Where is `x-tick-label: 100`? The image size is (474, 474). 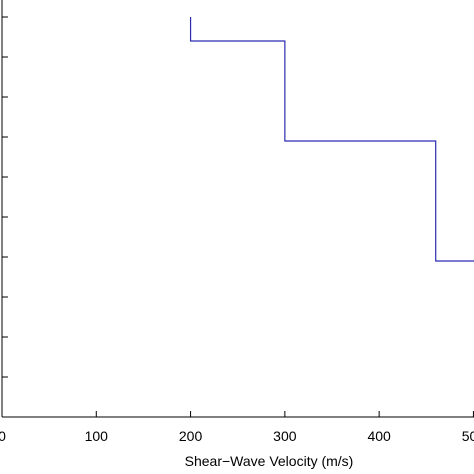 x-tick-label: 100 is located at coordinates (97, 436).